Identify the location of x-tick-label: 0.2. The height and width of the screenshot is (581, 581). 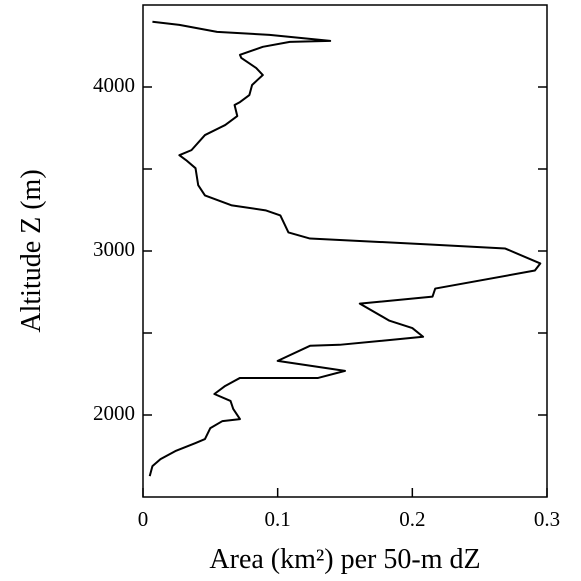
(412, 519).